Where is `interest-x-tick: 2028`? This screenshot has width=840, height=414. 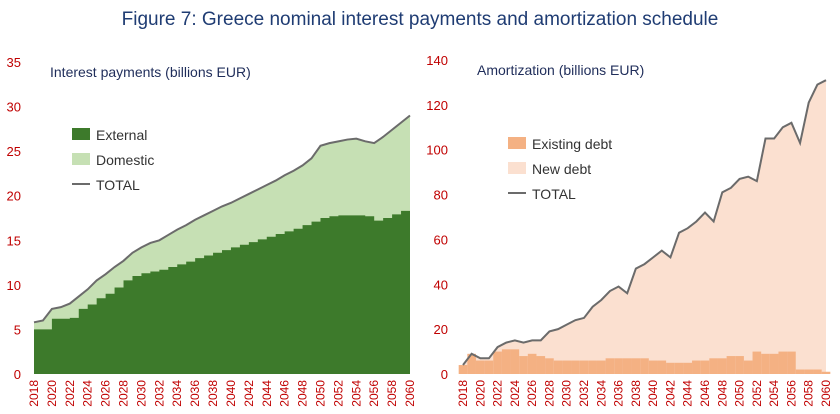
interest-x-tick: 2028 is located at coordinates (124, 393).